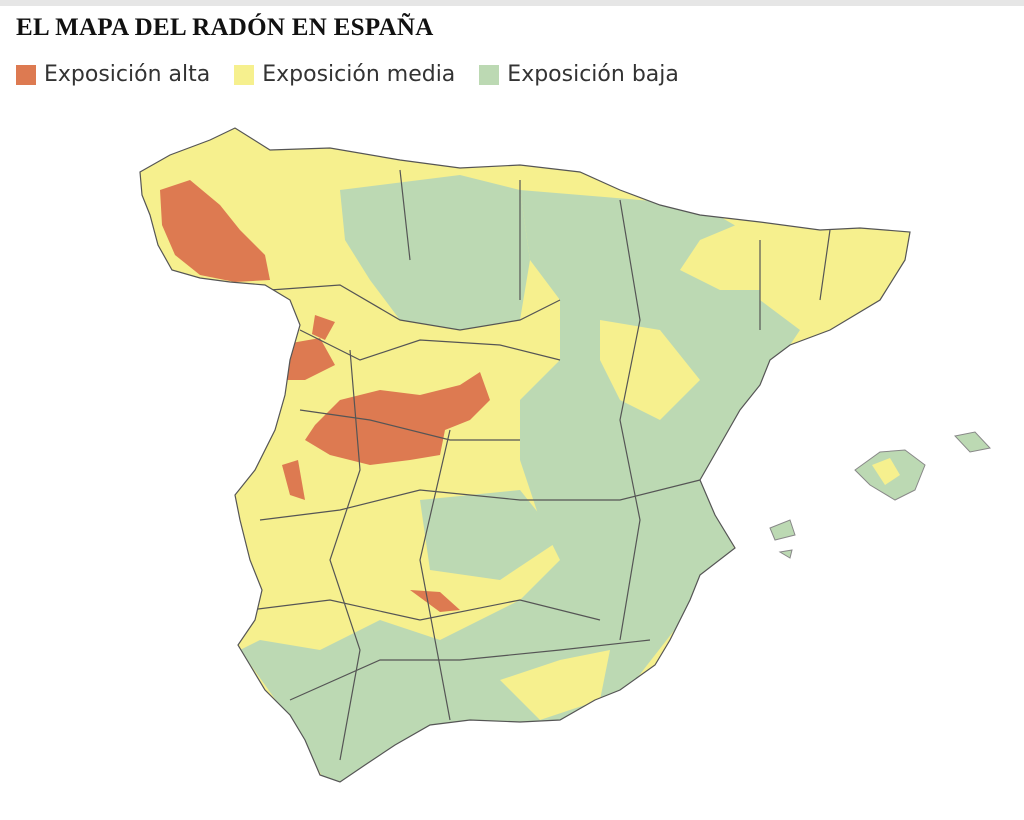  I want to click on legend-item: Exposición alta, so click(113, 74).